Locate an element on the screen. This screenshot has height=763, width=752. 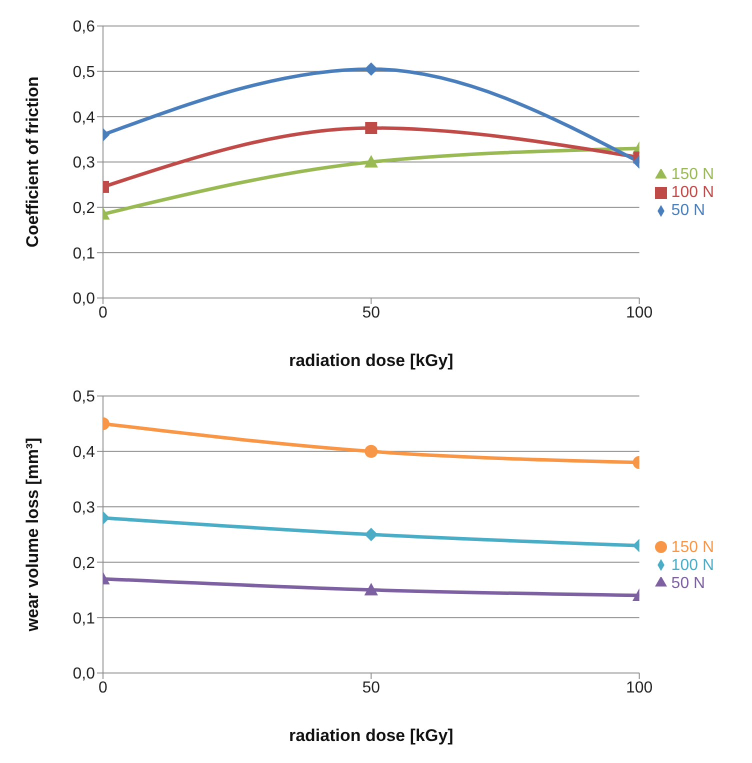
y-tick-label: 0,6 is located at coordinates (84, 27).